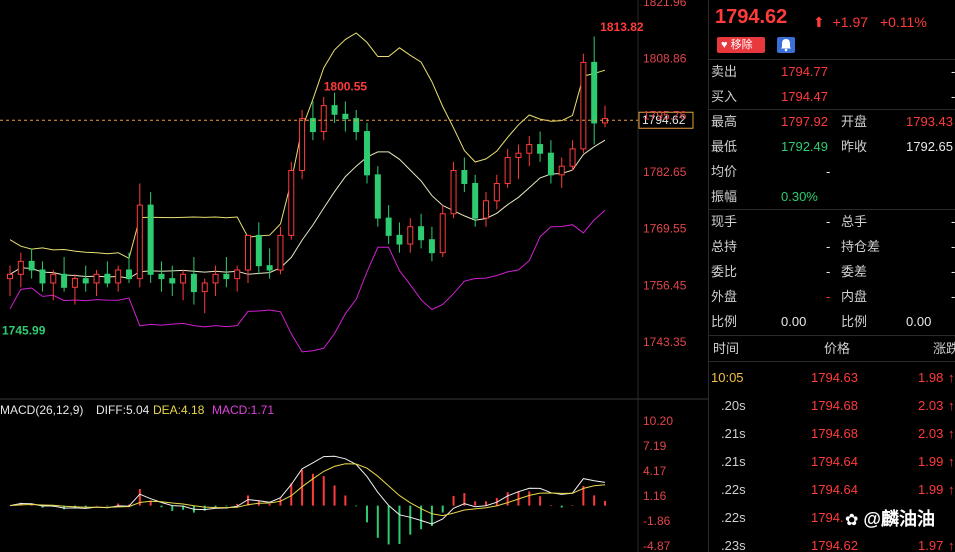  Describe the element at coordinates (931, 489) in the screenshot. I see `tick-change: 1.99` at that location.